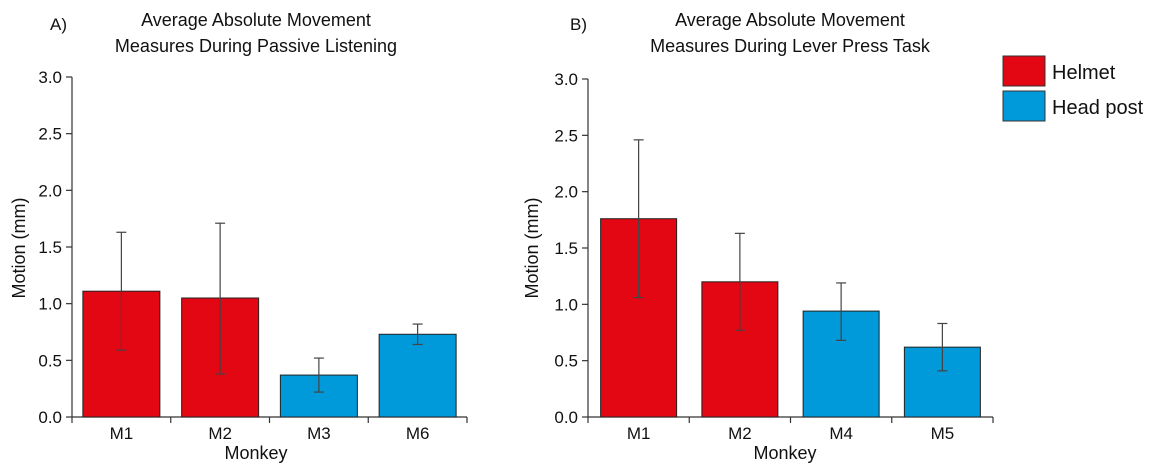  I want to click on x-tick-label: M5, so click(943, 433).